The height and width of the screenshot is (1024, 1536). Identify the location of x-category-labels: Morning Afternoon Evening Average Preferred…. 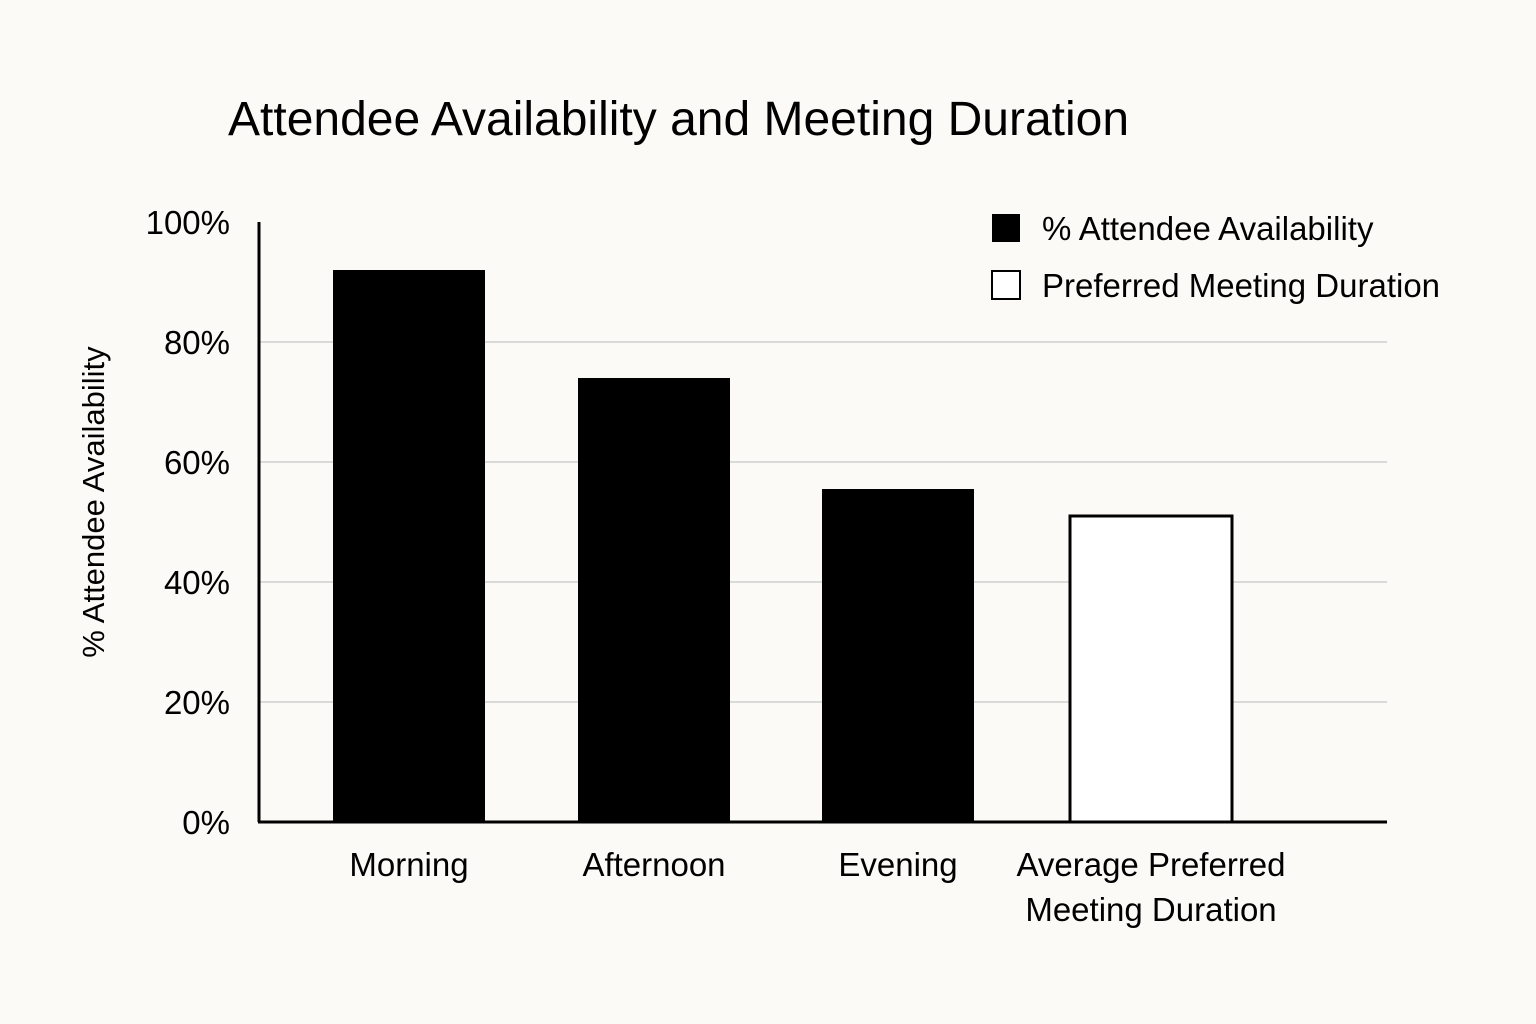
(817, 887).